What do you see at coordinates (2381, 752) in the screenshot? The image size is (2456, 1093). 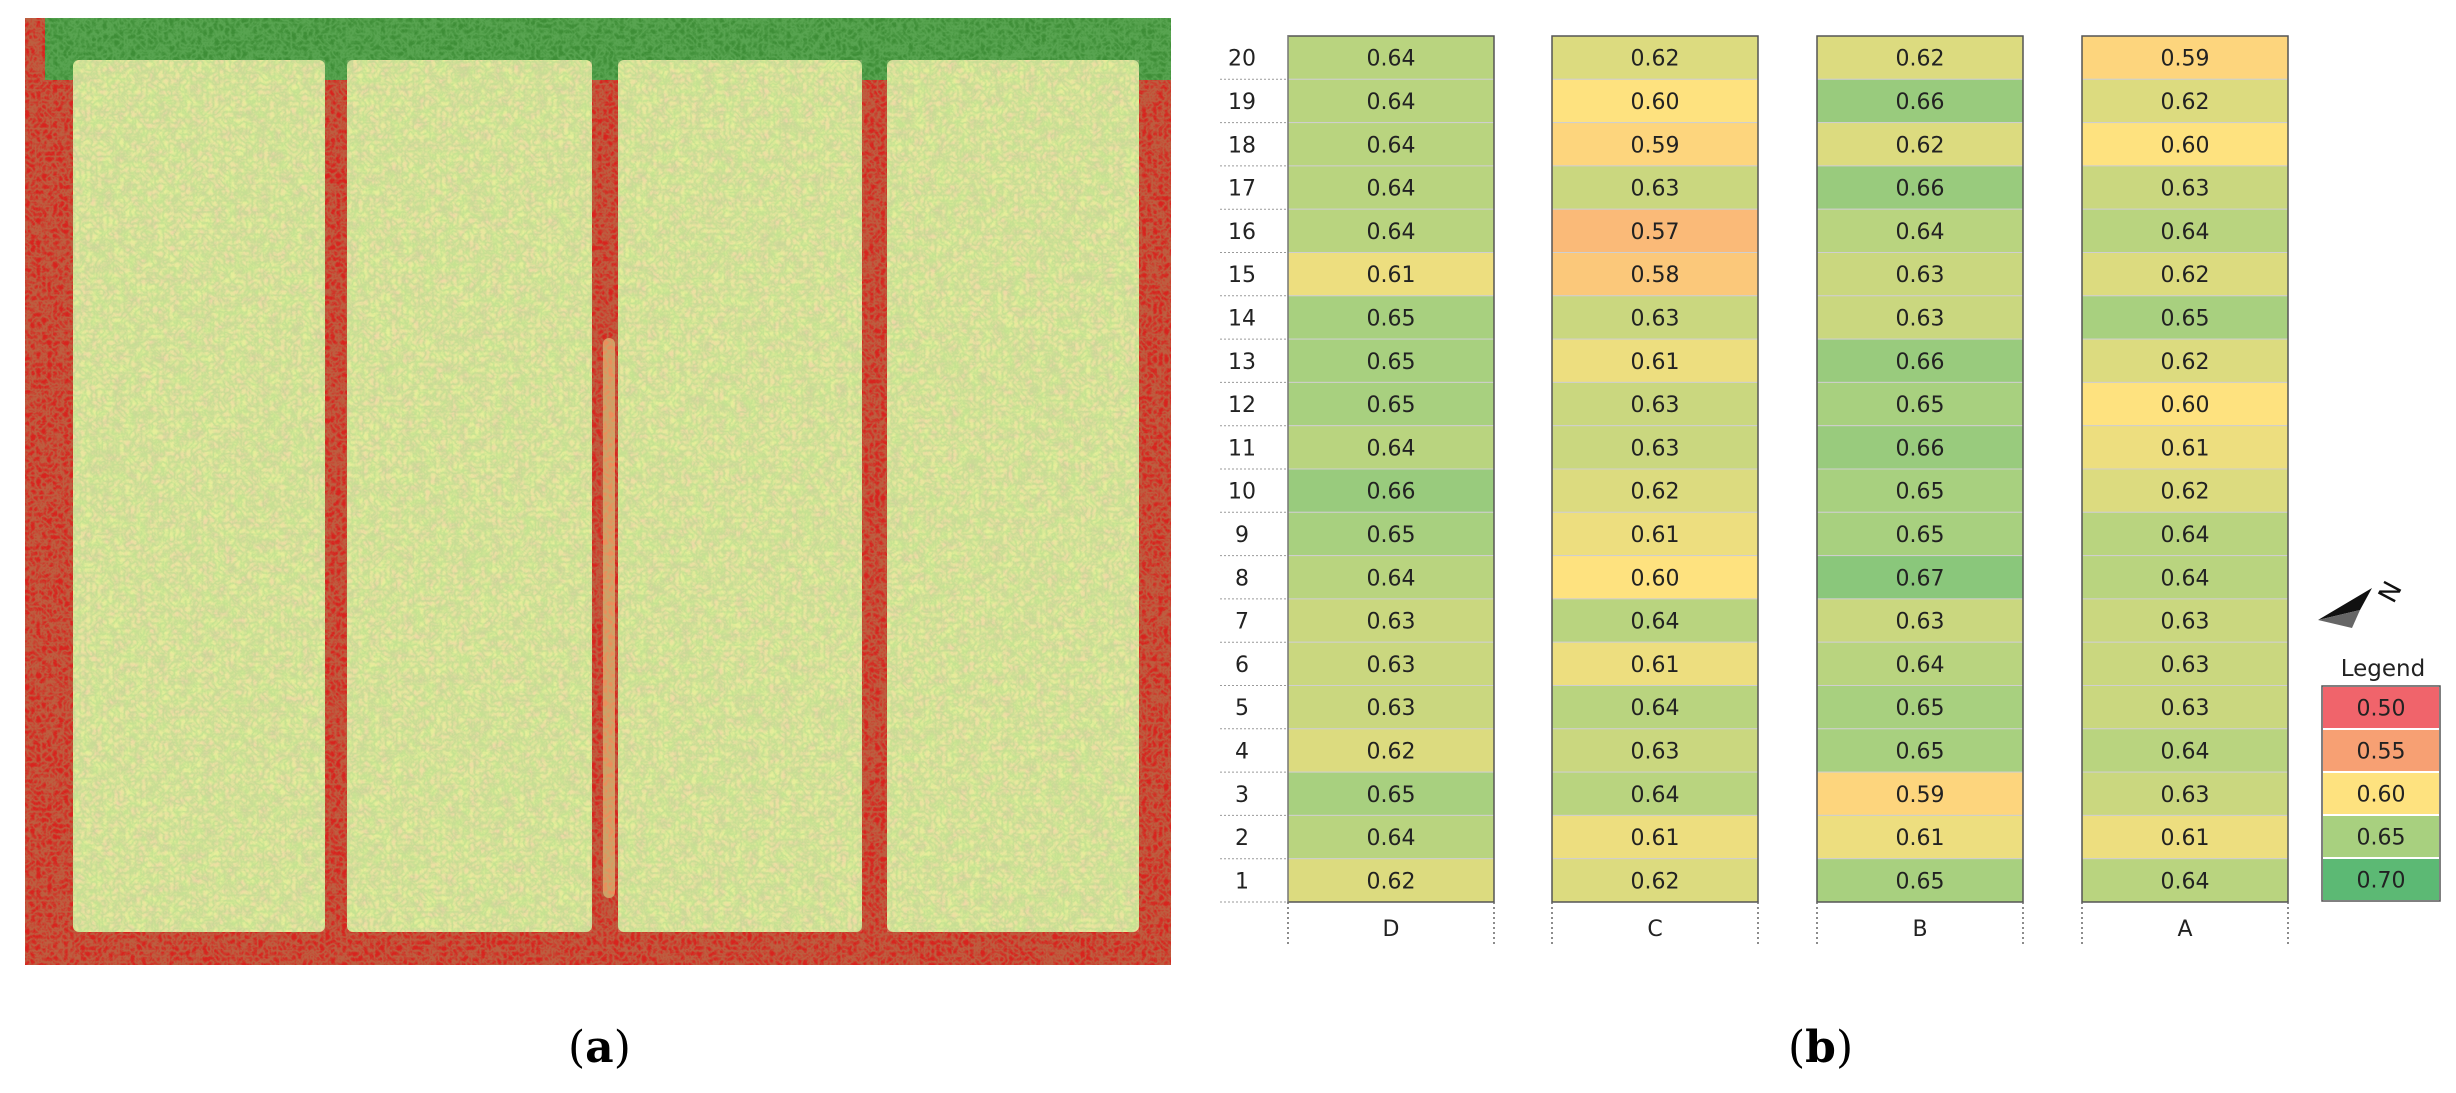 I see `legend-label: 0.55` at bounding box center [2381, 752].